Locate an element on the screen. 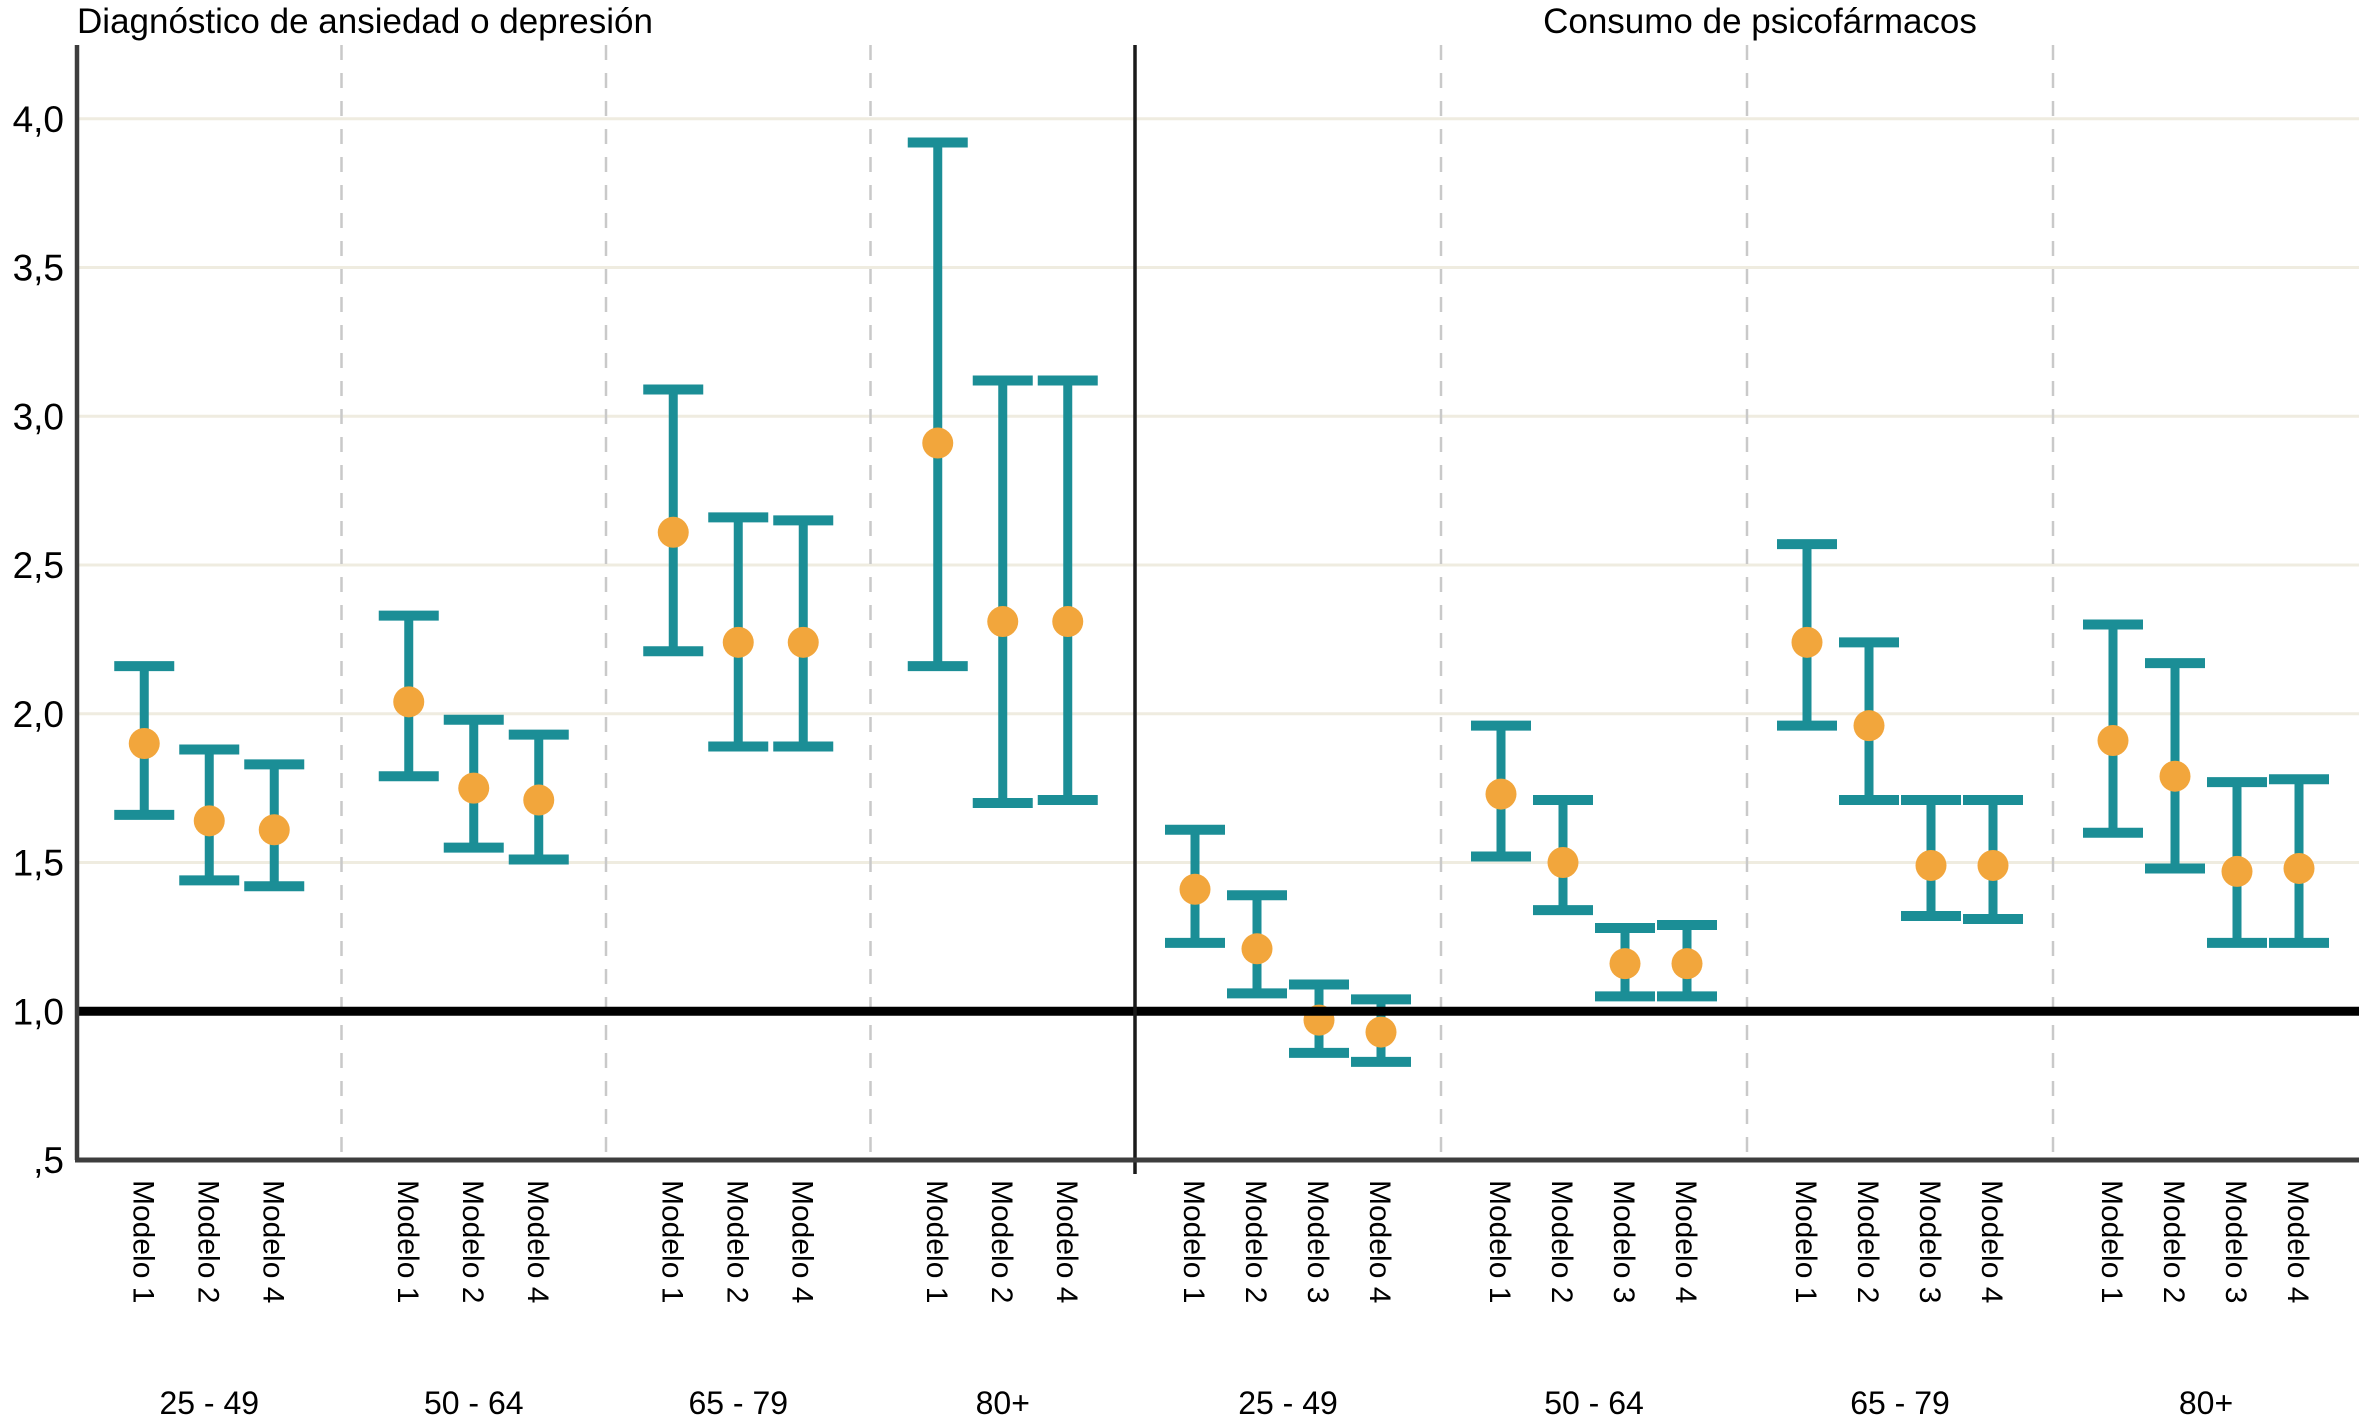  y-tick-label: 1,5 is located at coordinates (38, 863).